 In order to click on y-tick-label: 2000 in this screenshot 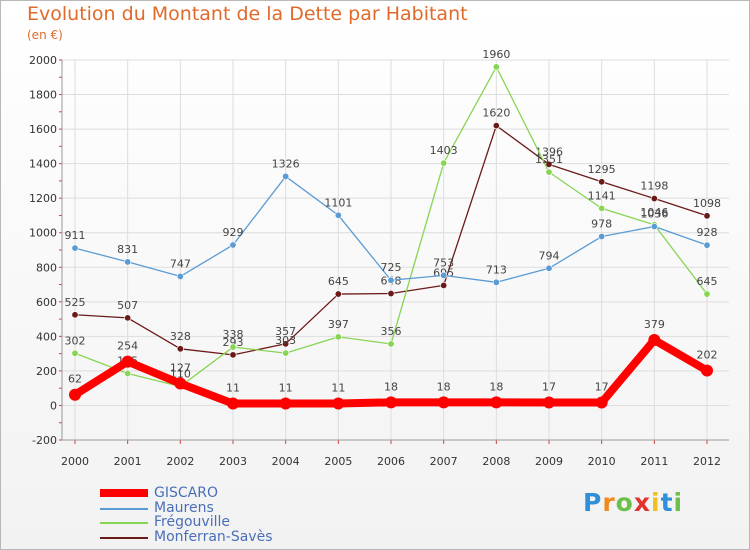, I will do `click(43, 60)`.